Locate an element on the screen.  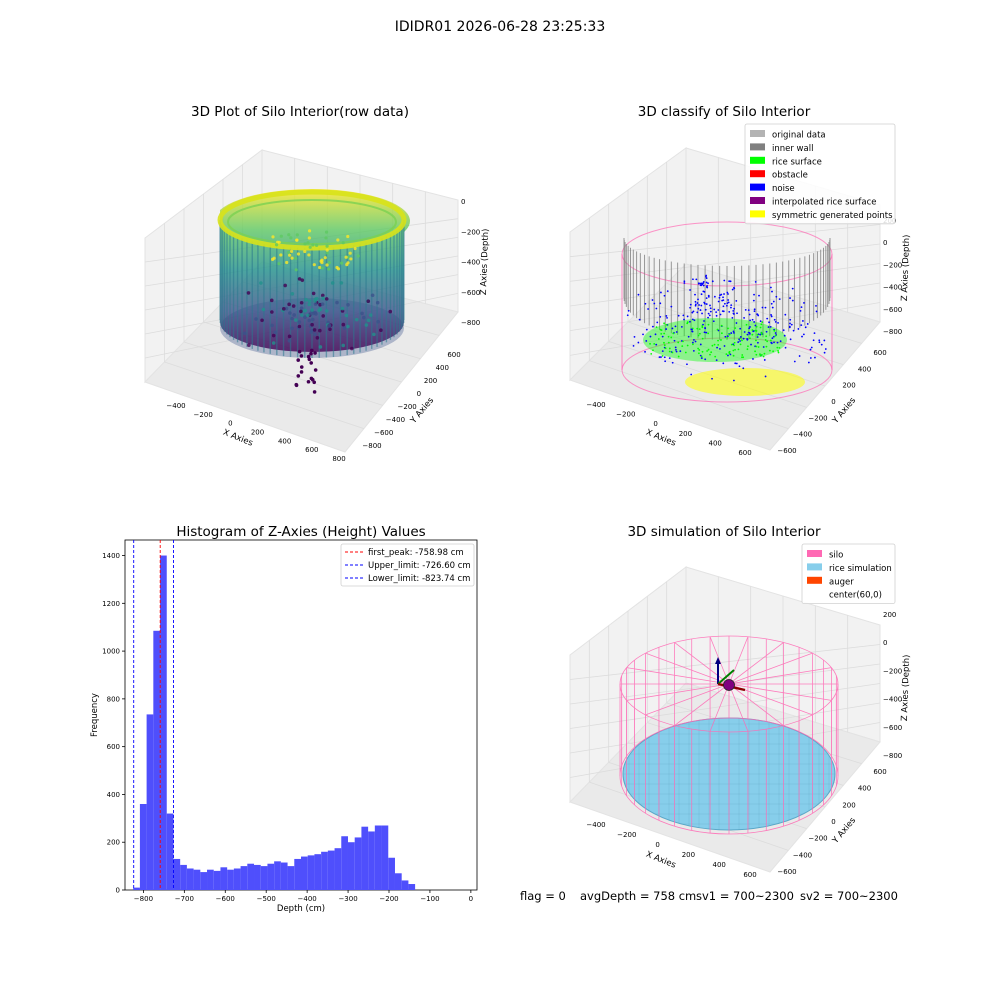
panel3-bars is located at coordinates (274, 722).